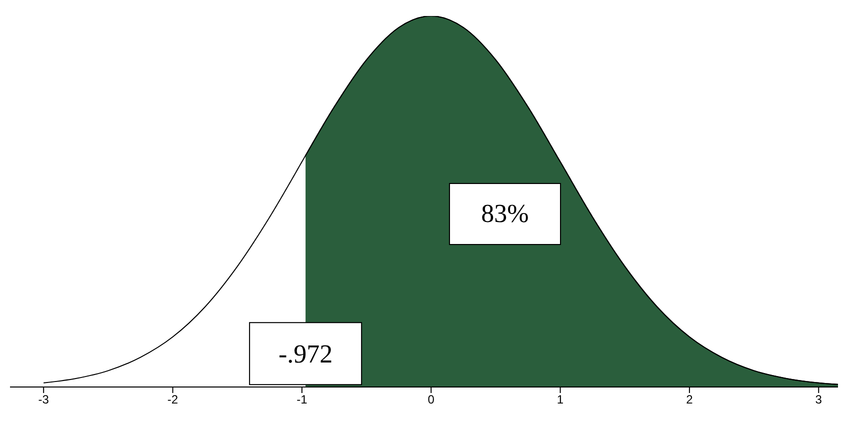  What do you see at coordinates (302, 399) in the screenshot?
I see `x-tick-label: -1` at bounding box center [302, 399].